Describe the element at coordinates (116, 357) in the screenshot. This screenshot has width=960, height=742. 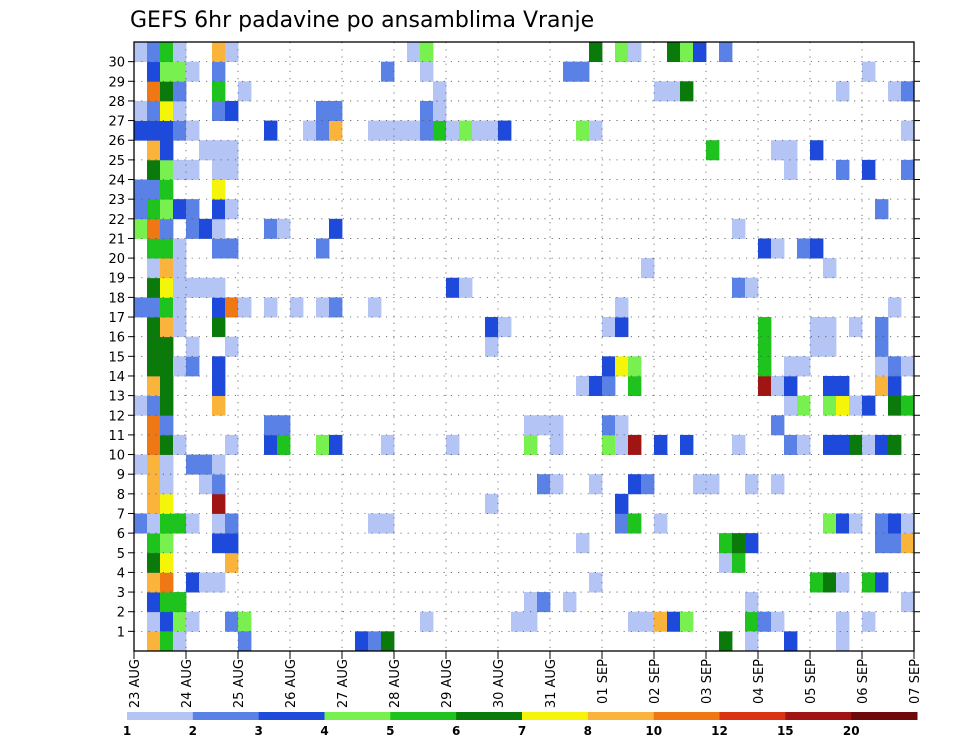
I see `y-tick-label: 15` at that location.